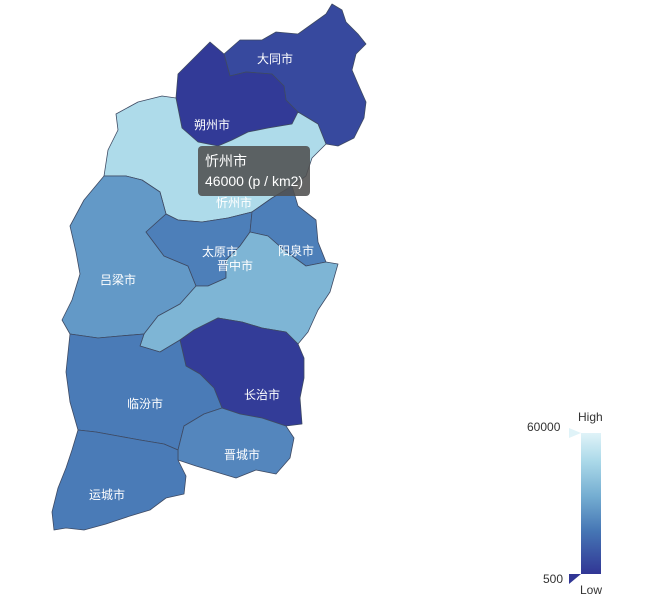  I want to click on visual-map-gradient-bar, so click(591, 503).